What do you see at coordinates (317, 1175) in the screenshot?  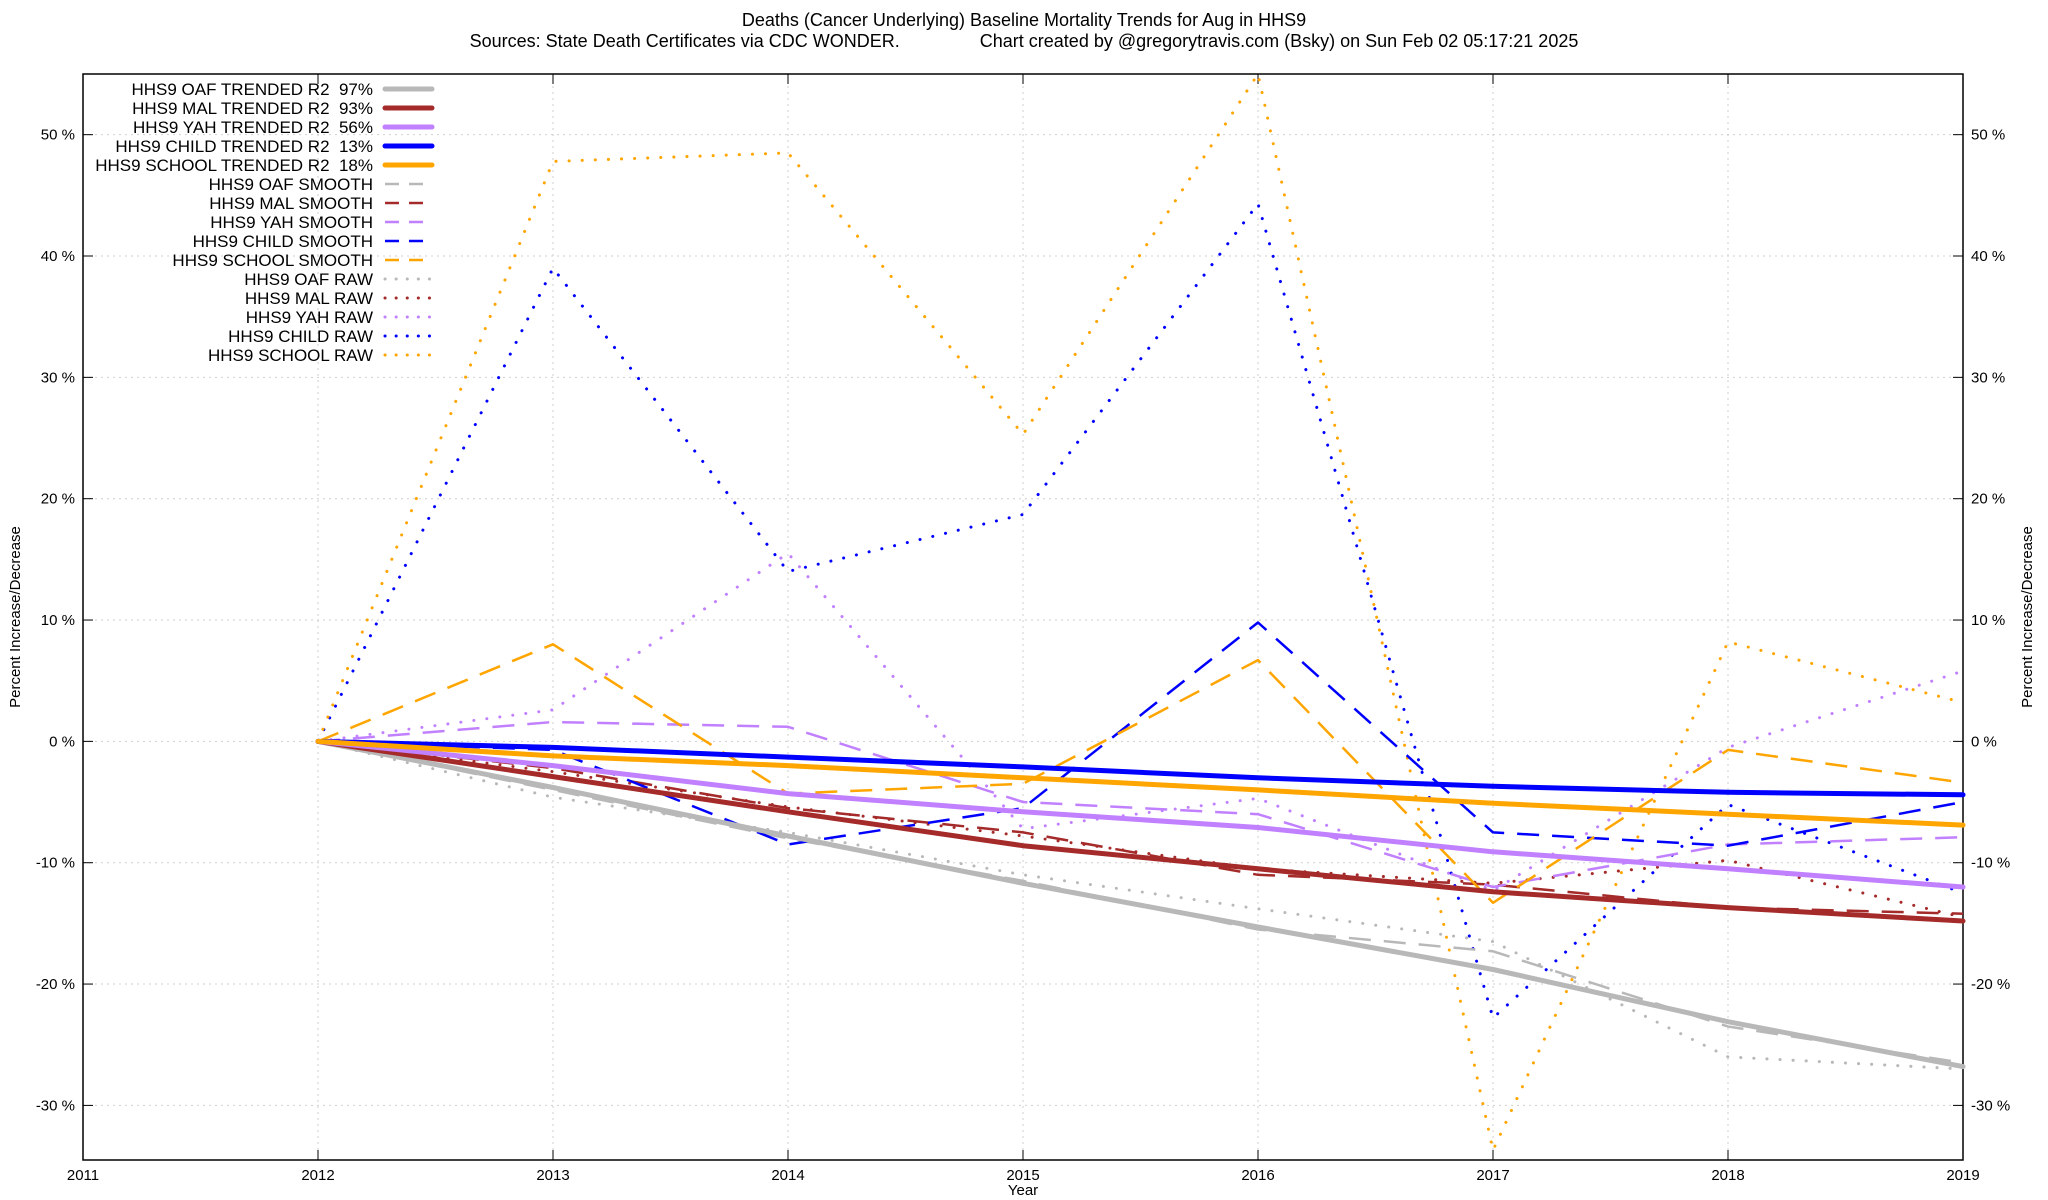 I see `x-tick-label: 2012` at bounding box center [317, 1175].